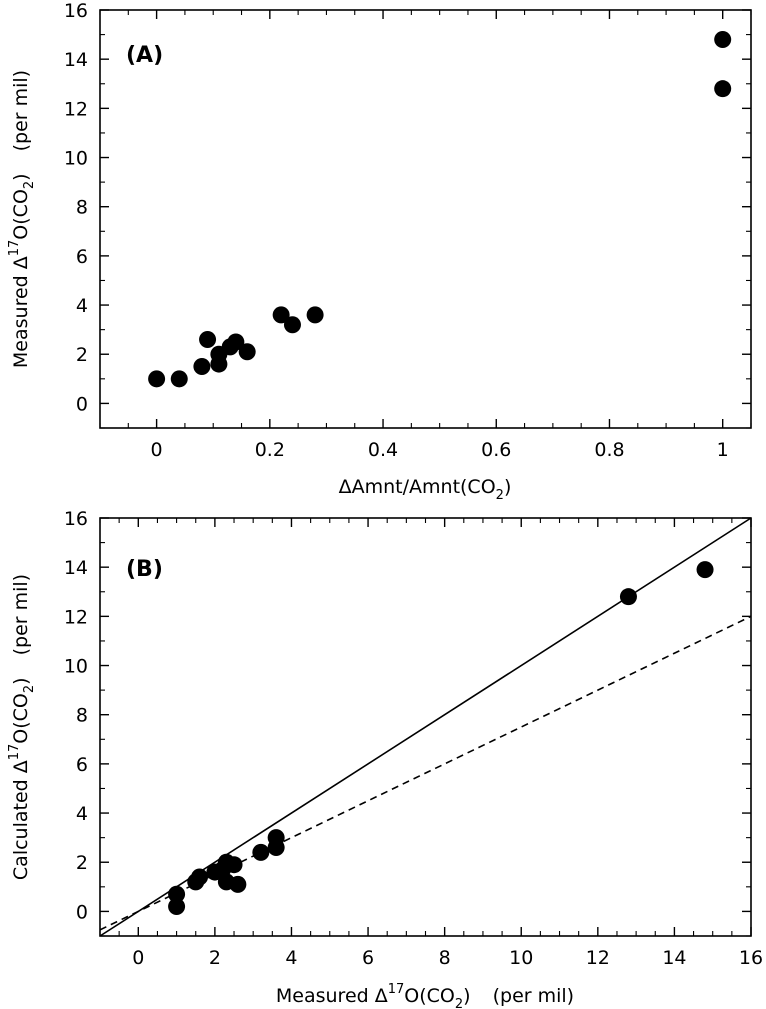 This screenshot has height=1009, width=766. Describe the element at coordinates (445, 958) in the screenshot. I see `panel-b-x-tick-label: 8` at that location.